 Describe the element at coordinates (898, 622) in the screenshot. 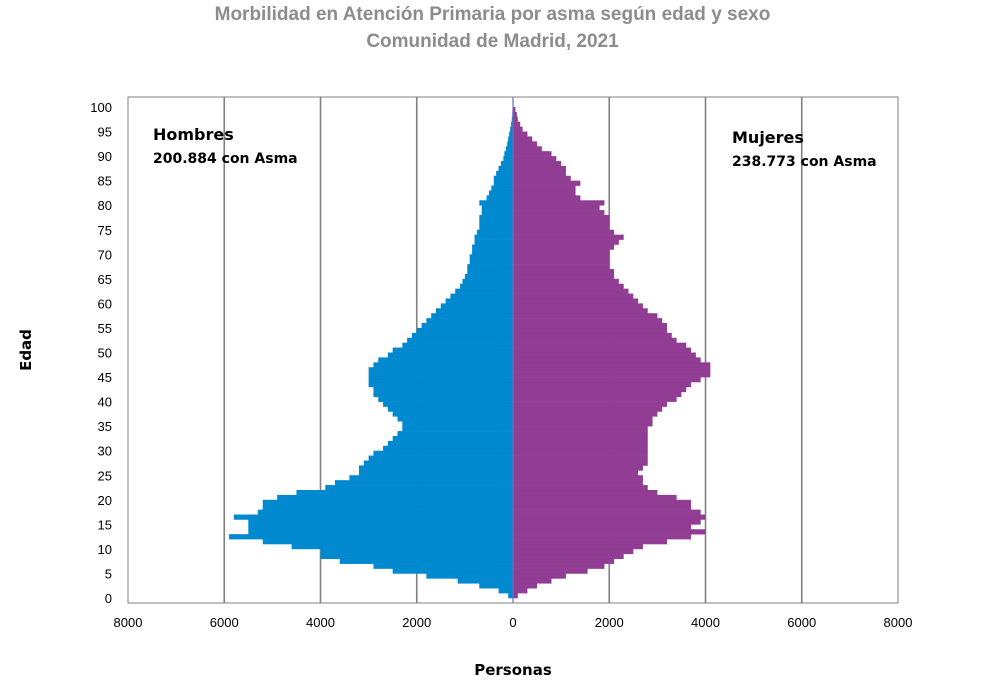

I see `x-tick-label: 8000` at that location.